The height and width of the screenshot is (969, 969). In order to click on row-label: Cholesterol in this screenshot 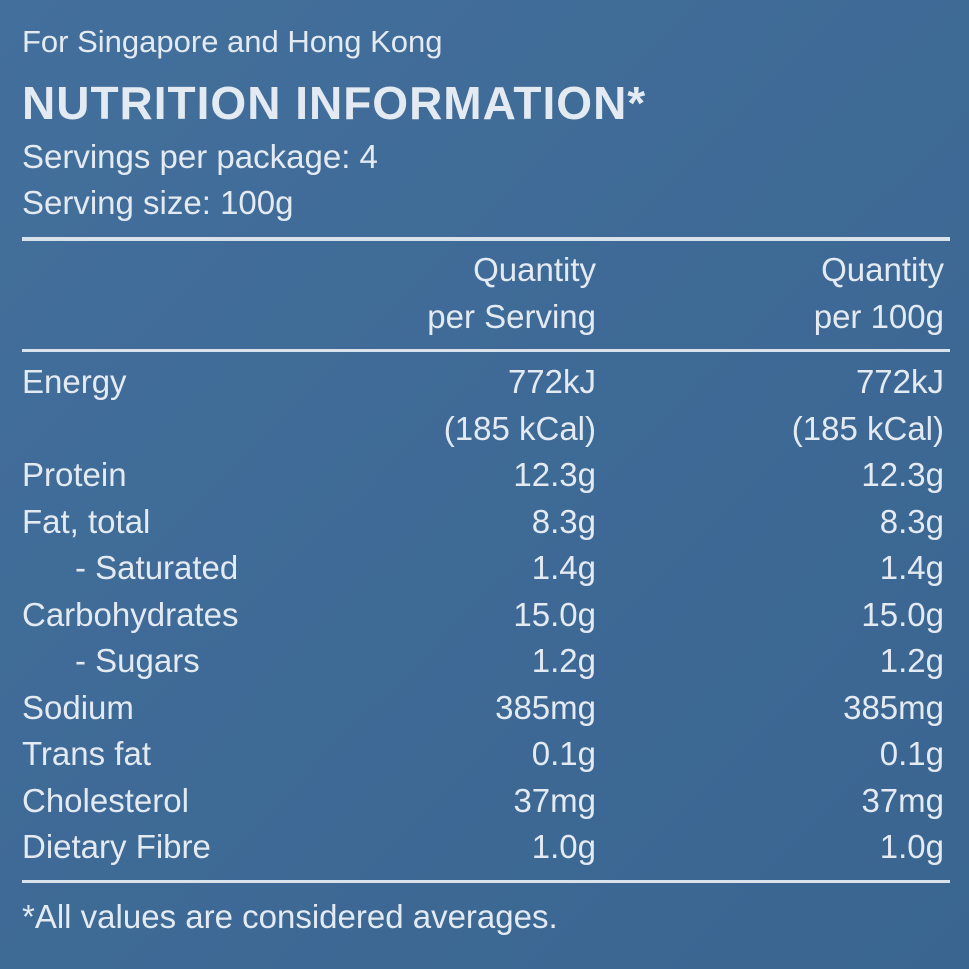, I will do `click(105, 800)`.